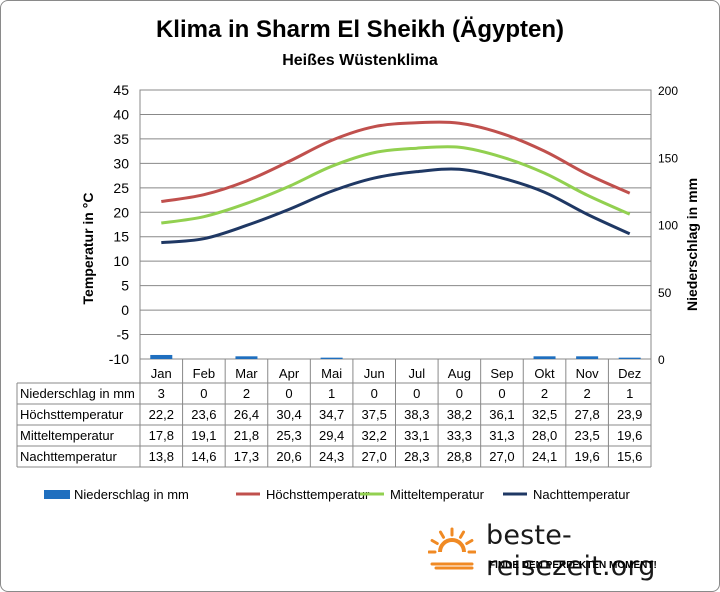  Describe the element at coordinates (374, 373) in the screenshot. I see `x-tick-label: Jun` at that location.